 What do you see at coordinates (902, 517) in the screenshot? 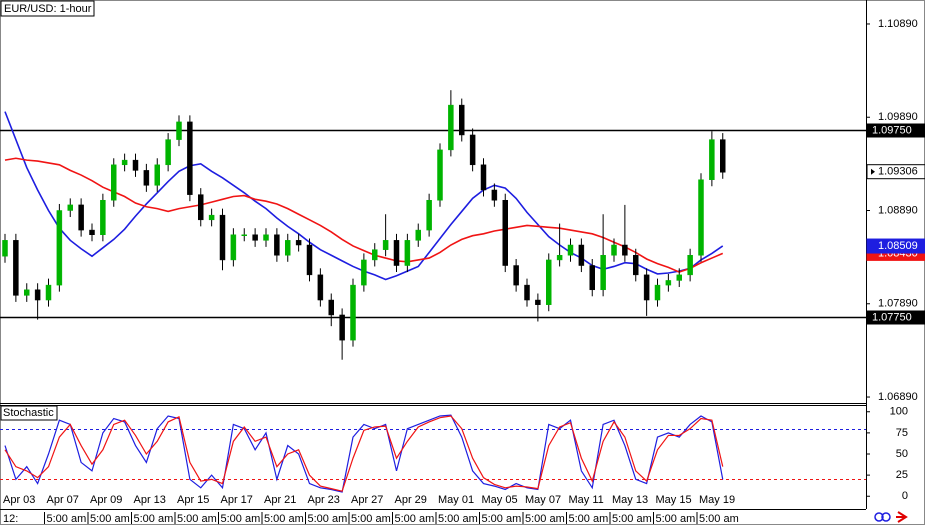
I see `scroll-icon` at bounding box center [902, 517].